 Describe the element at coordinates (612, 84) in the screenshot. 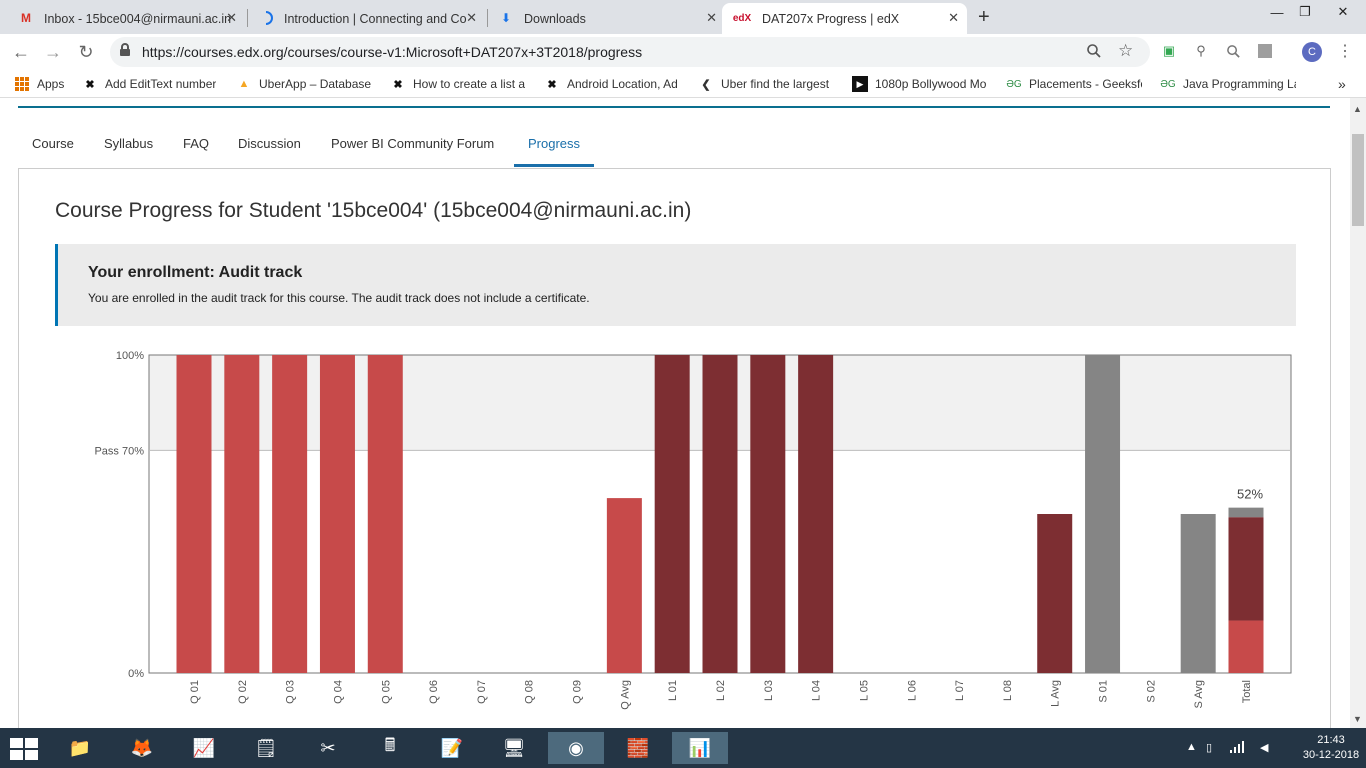

I see `bookmark-item: ✖ Android Location, Ad` at that location.